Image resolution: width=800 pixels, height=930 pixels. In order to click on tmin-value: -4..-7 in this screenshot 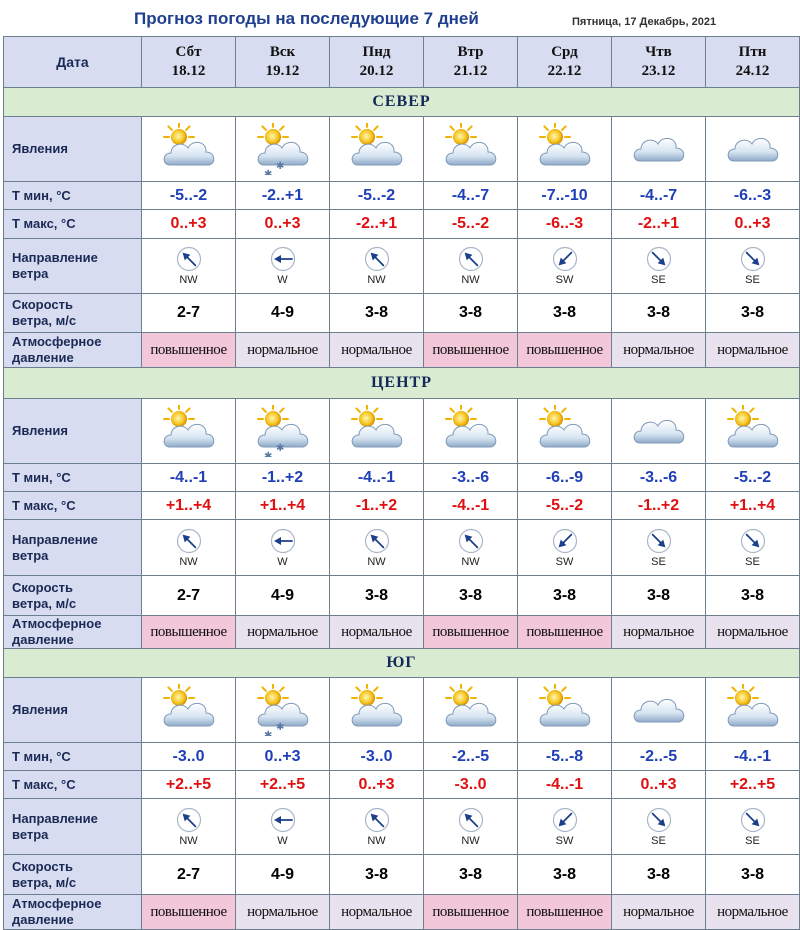, I will do `click(658, 195)`.